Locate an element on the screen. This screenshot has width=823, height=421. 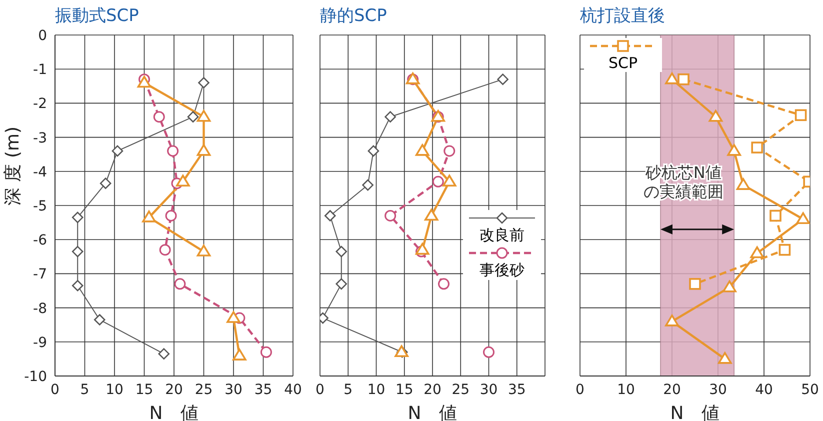
y-axis-title: 深 度 (m) is located at coordinates (13, 166).